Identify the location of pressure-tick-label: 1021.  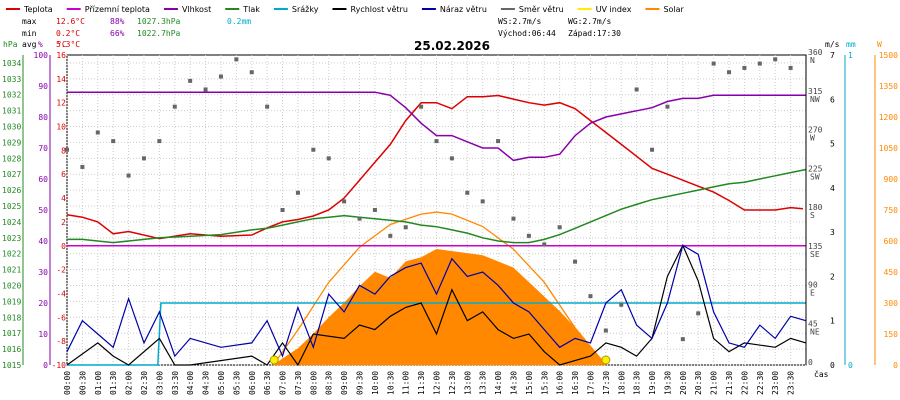
(11, 270).